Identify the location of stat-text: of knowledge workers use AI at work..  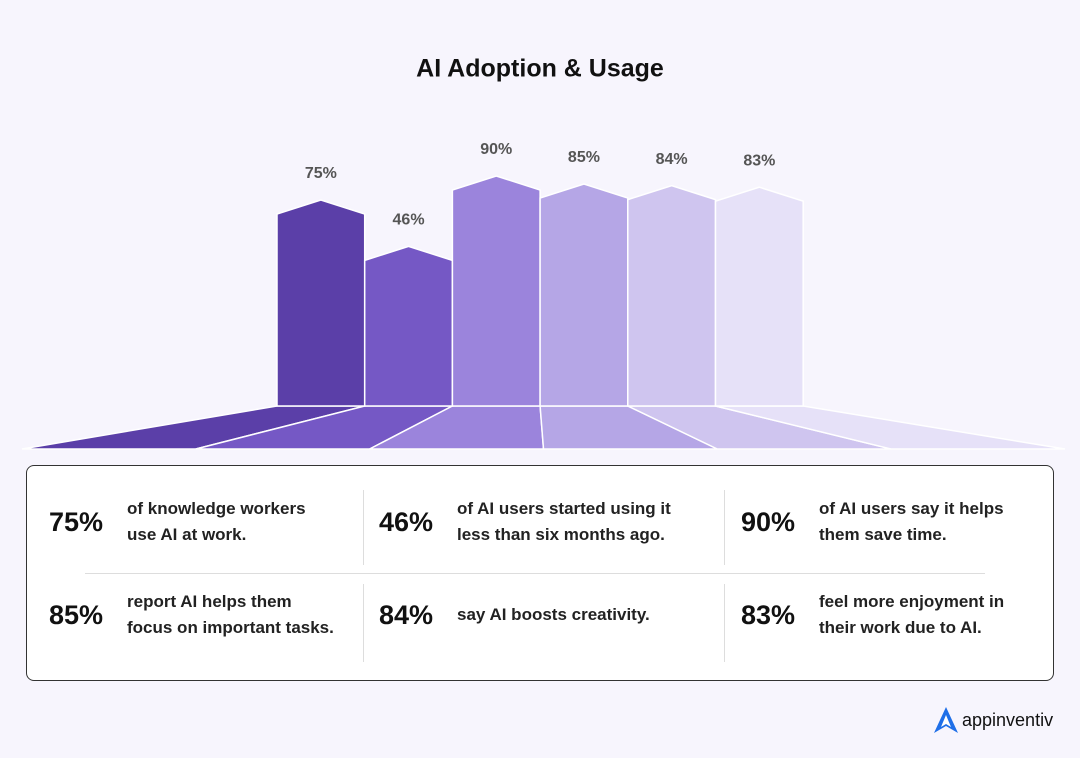
(216, 522).